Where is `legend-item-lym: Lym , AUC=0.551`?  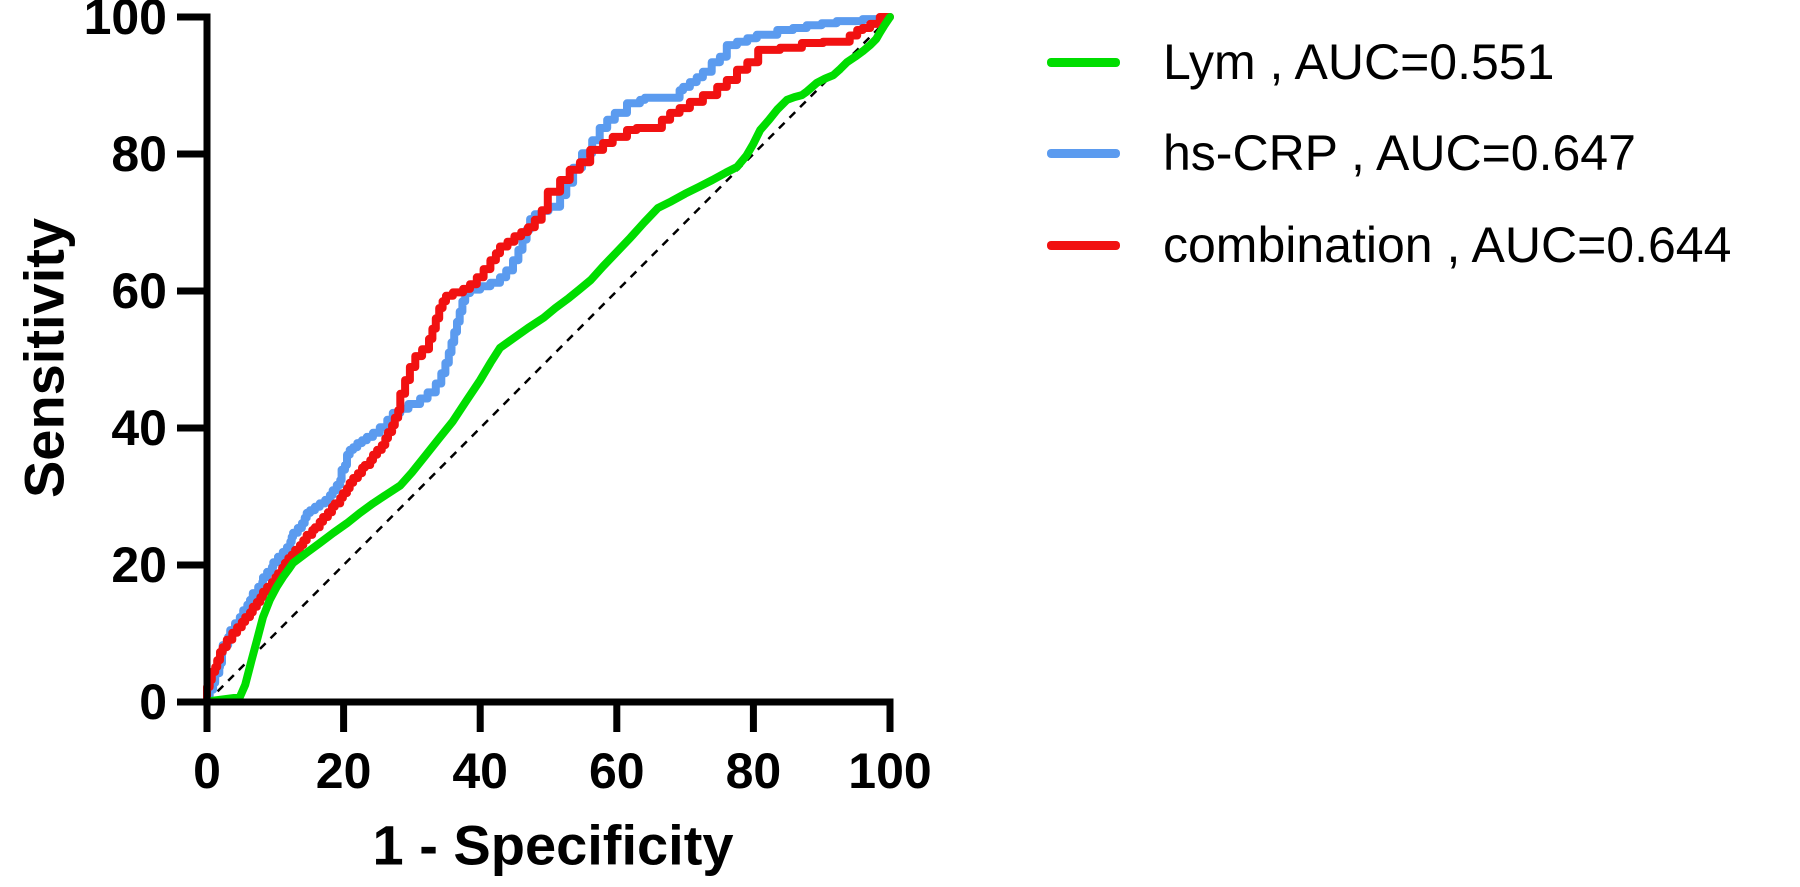
legend-item-lym: Lym , AUC=0.551 is located at coordinates (1300, 62).